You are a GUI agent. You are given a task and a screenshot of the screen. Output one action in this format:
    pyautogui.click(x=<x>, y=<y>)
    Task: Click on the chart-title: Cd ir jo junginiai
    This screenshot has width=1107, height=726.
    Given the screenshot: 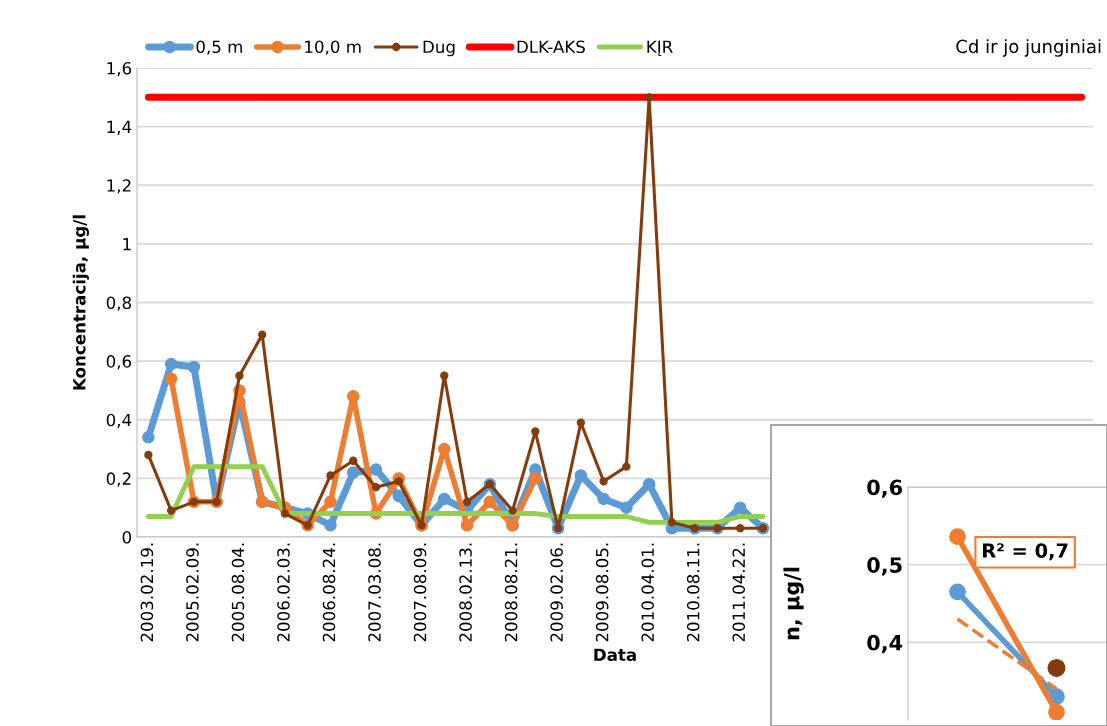 What is the action you would take?
    pyautogui.click(x=1028, y=48)
    